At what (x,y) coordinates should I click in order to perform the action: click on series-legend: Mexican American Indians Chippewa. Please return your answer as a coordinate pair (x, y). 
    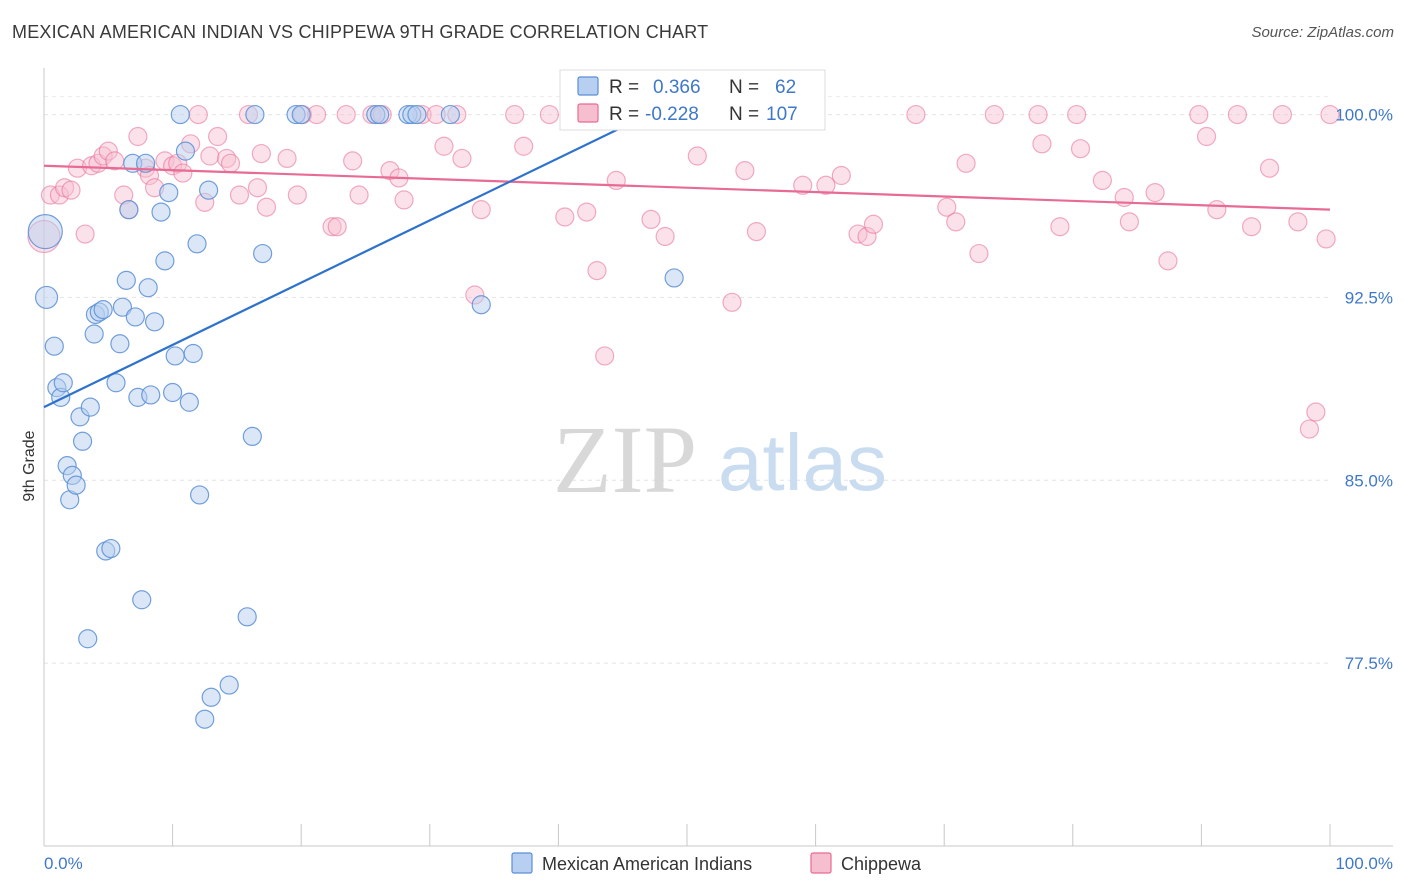
    Looking at the image, I should click on (716, 863).